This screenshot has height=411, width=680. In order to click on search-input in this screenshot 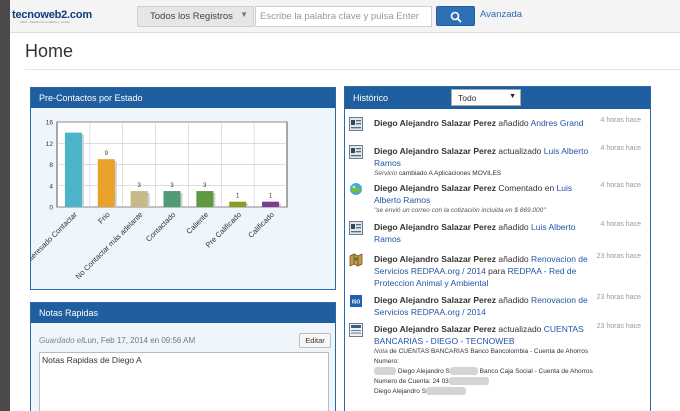, I will do `click(343, 16)`.